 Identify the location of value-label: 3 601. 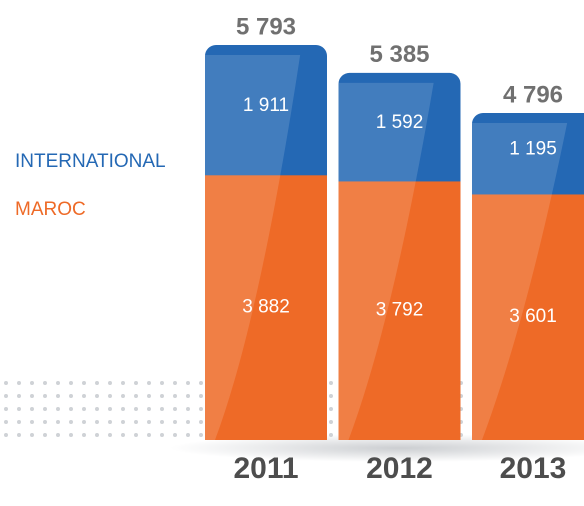
(533, 316).